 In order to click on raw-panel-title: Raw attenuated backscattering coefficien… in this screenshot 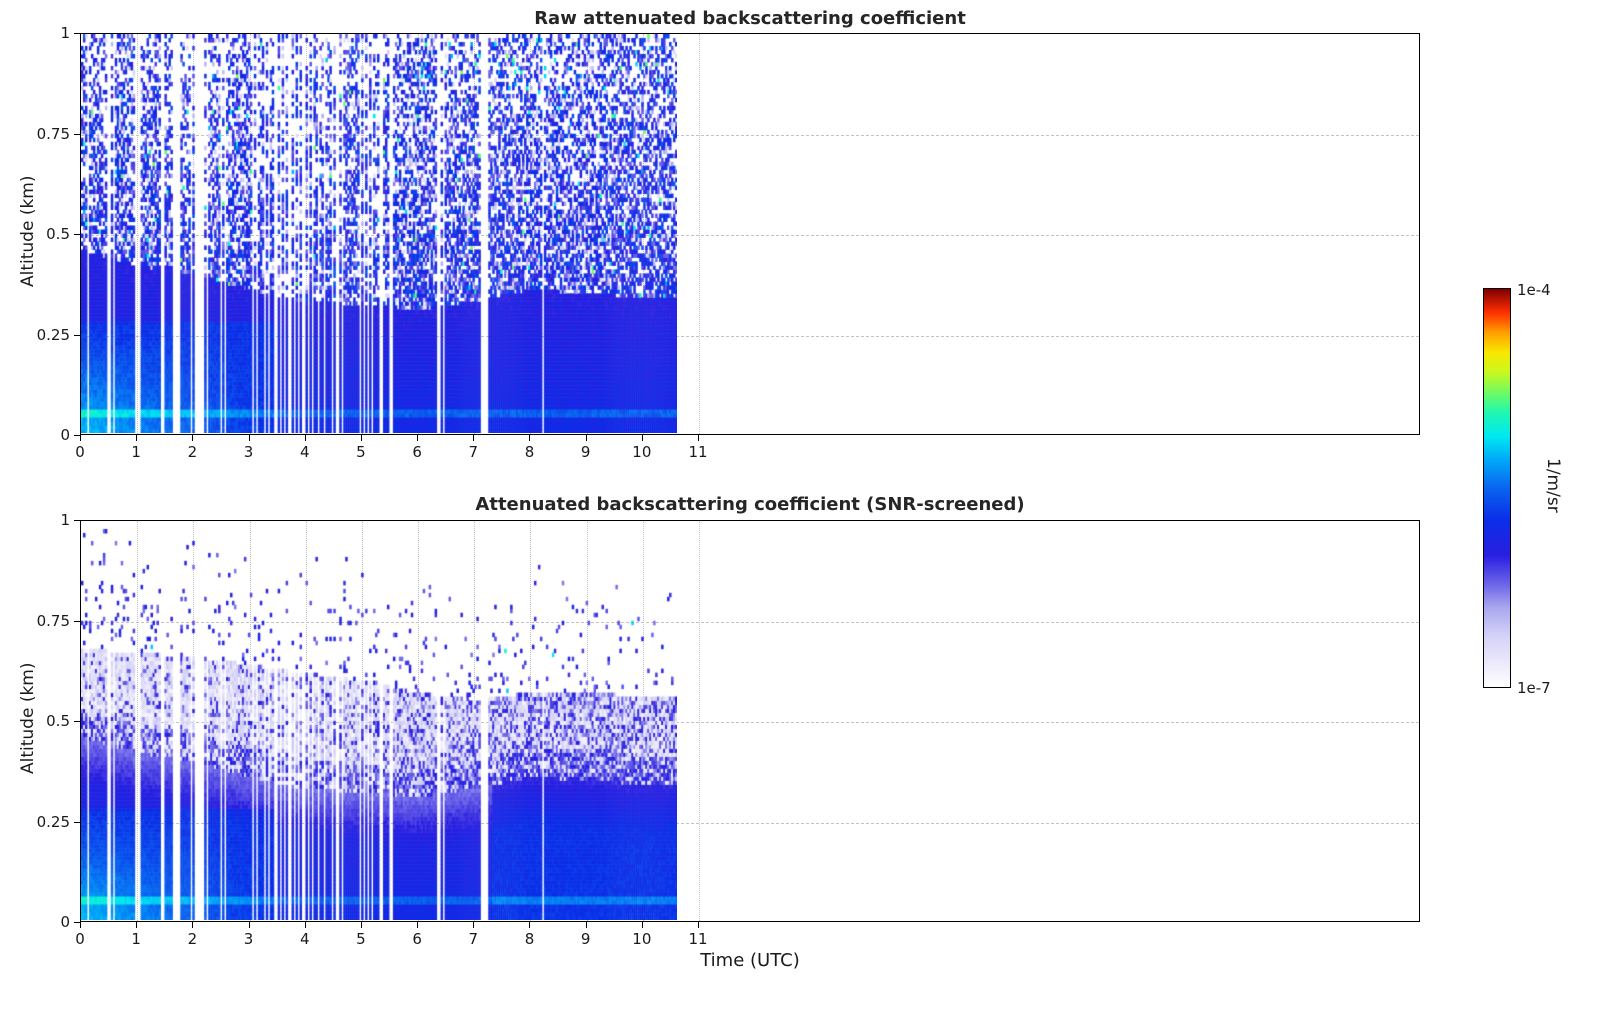, I will do `click(750, 18)`.